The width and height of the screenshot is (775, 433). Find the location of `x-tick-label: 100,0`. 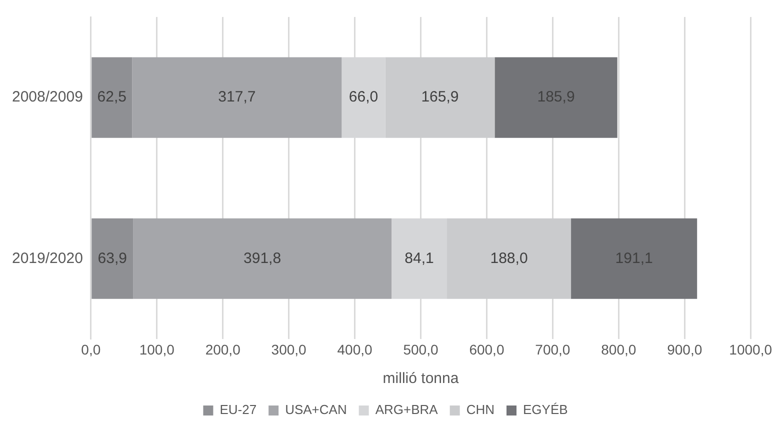

x-tick-label: 100,0 is located at coordinates (157, 349).